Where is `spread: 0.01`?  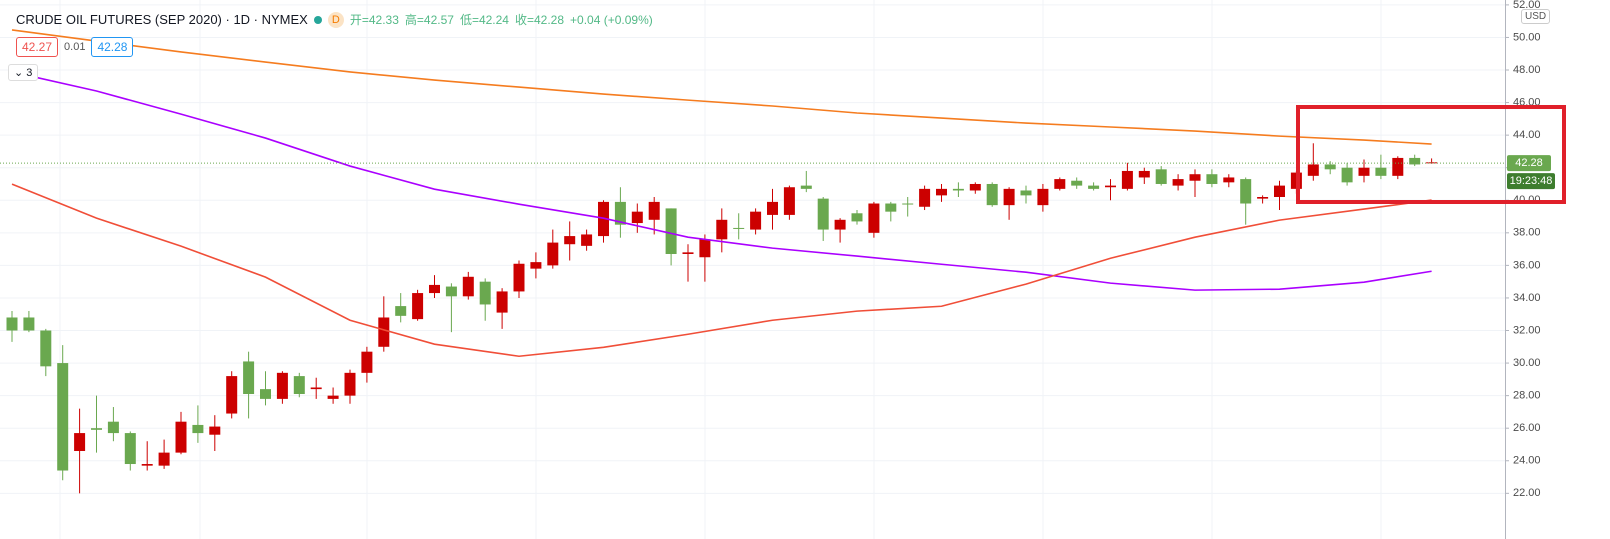 spread: 0.01 is located at coordinates (75, 47).